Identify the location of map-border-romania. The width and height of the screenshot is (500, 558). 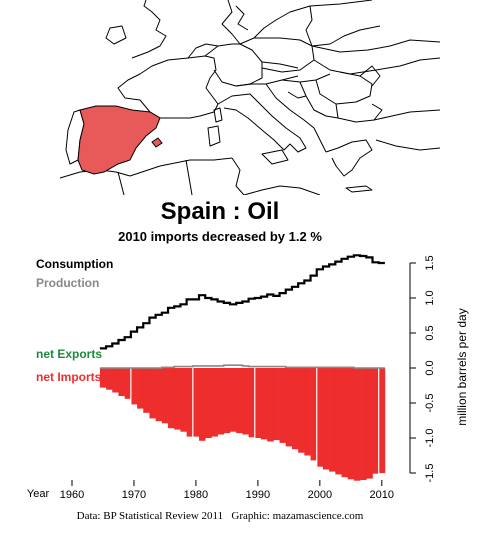
(344, 88).